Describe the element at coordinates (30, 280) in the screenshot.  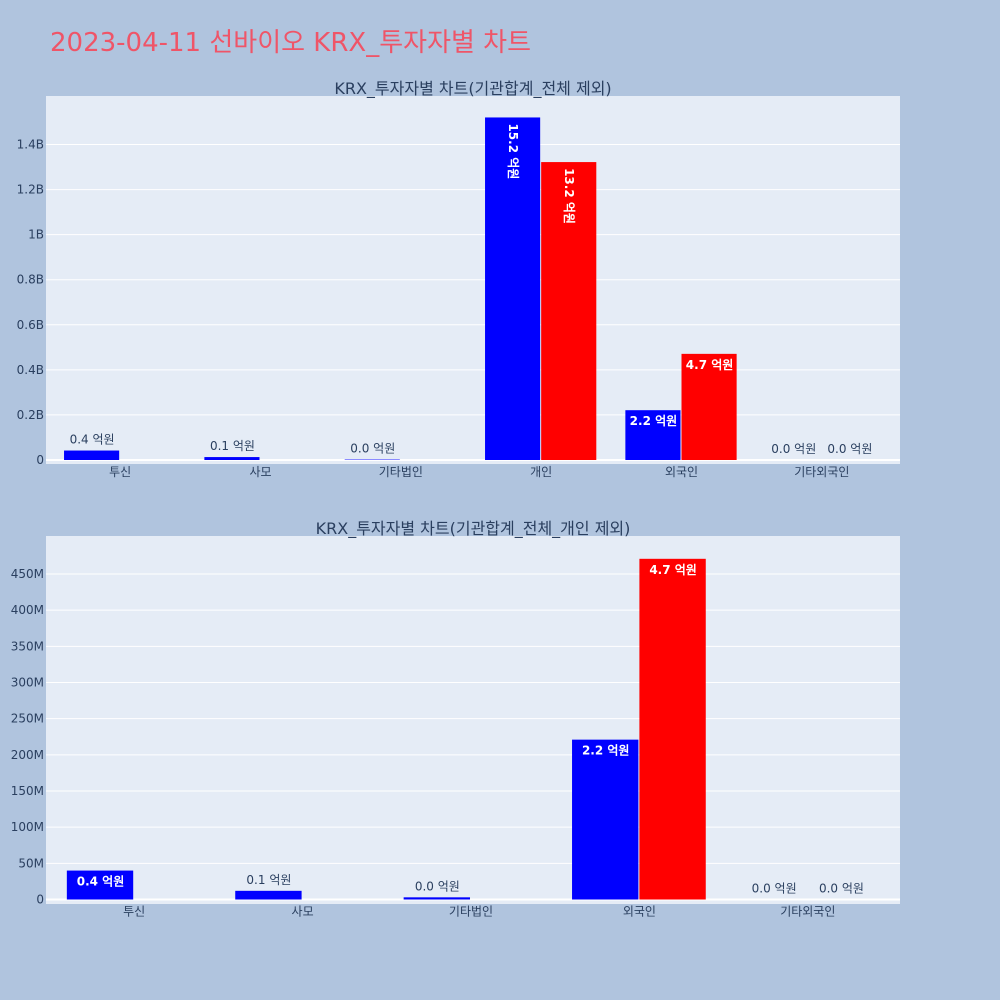
I see `y-tick-label: 0.8B` at that location.